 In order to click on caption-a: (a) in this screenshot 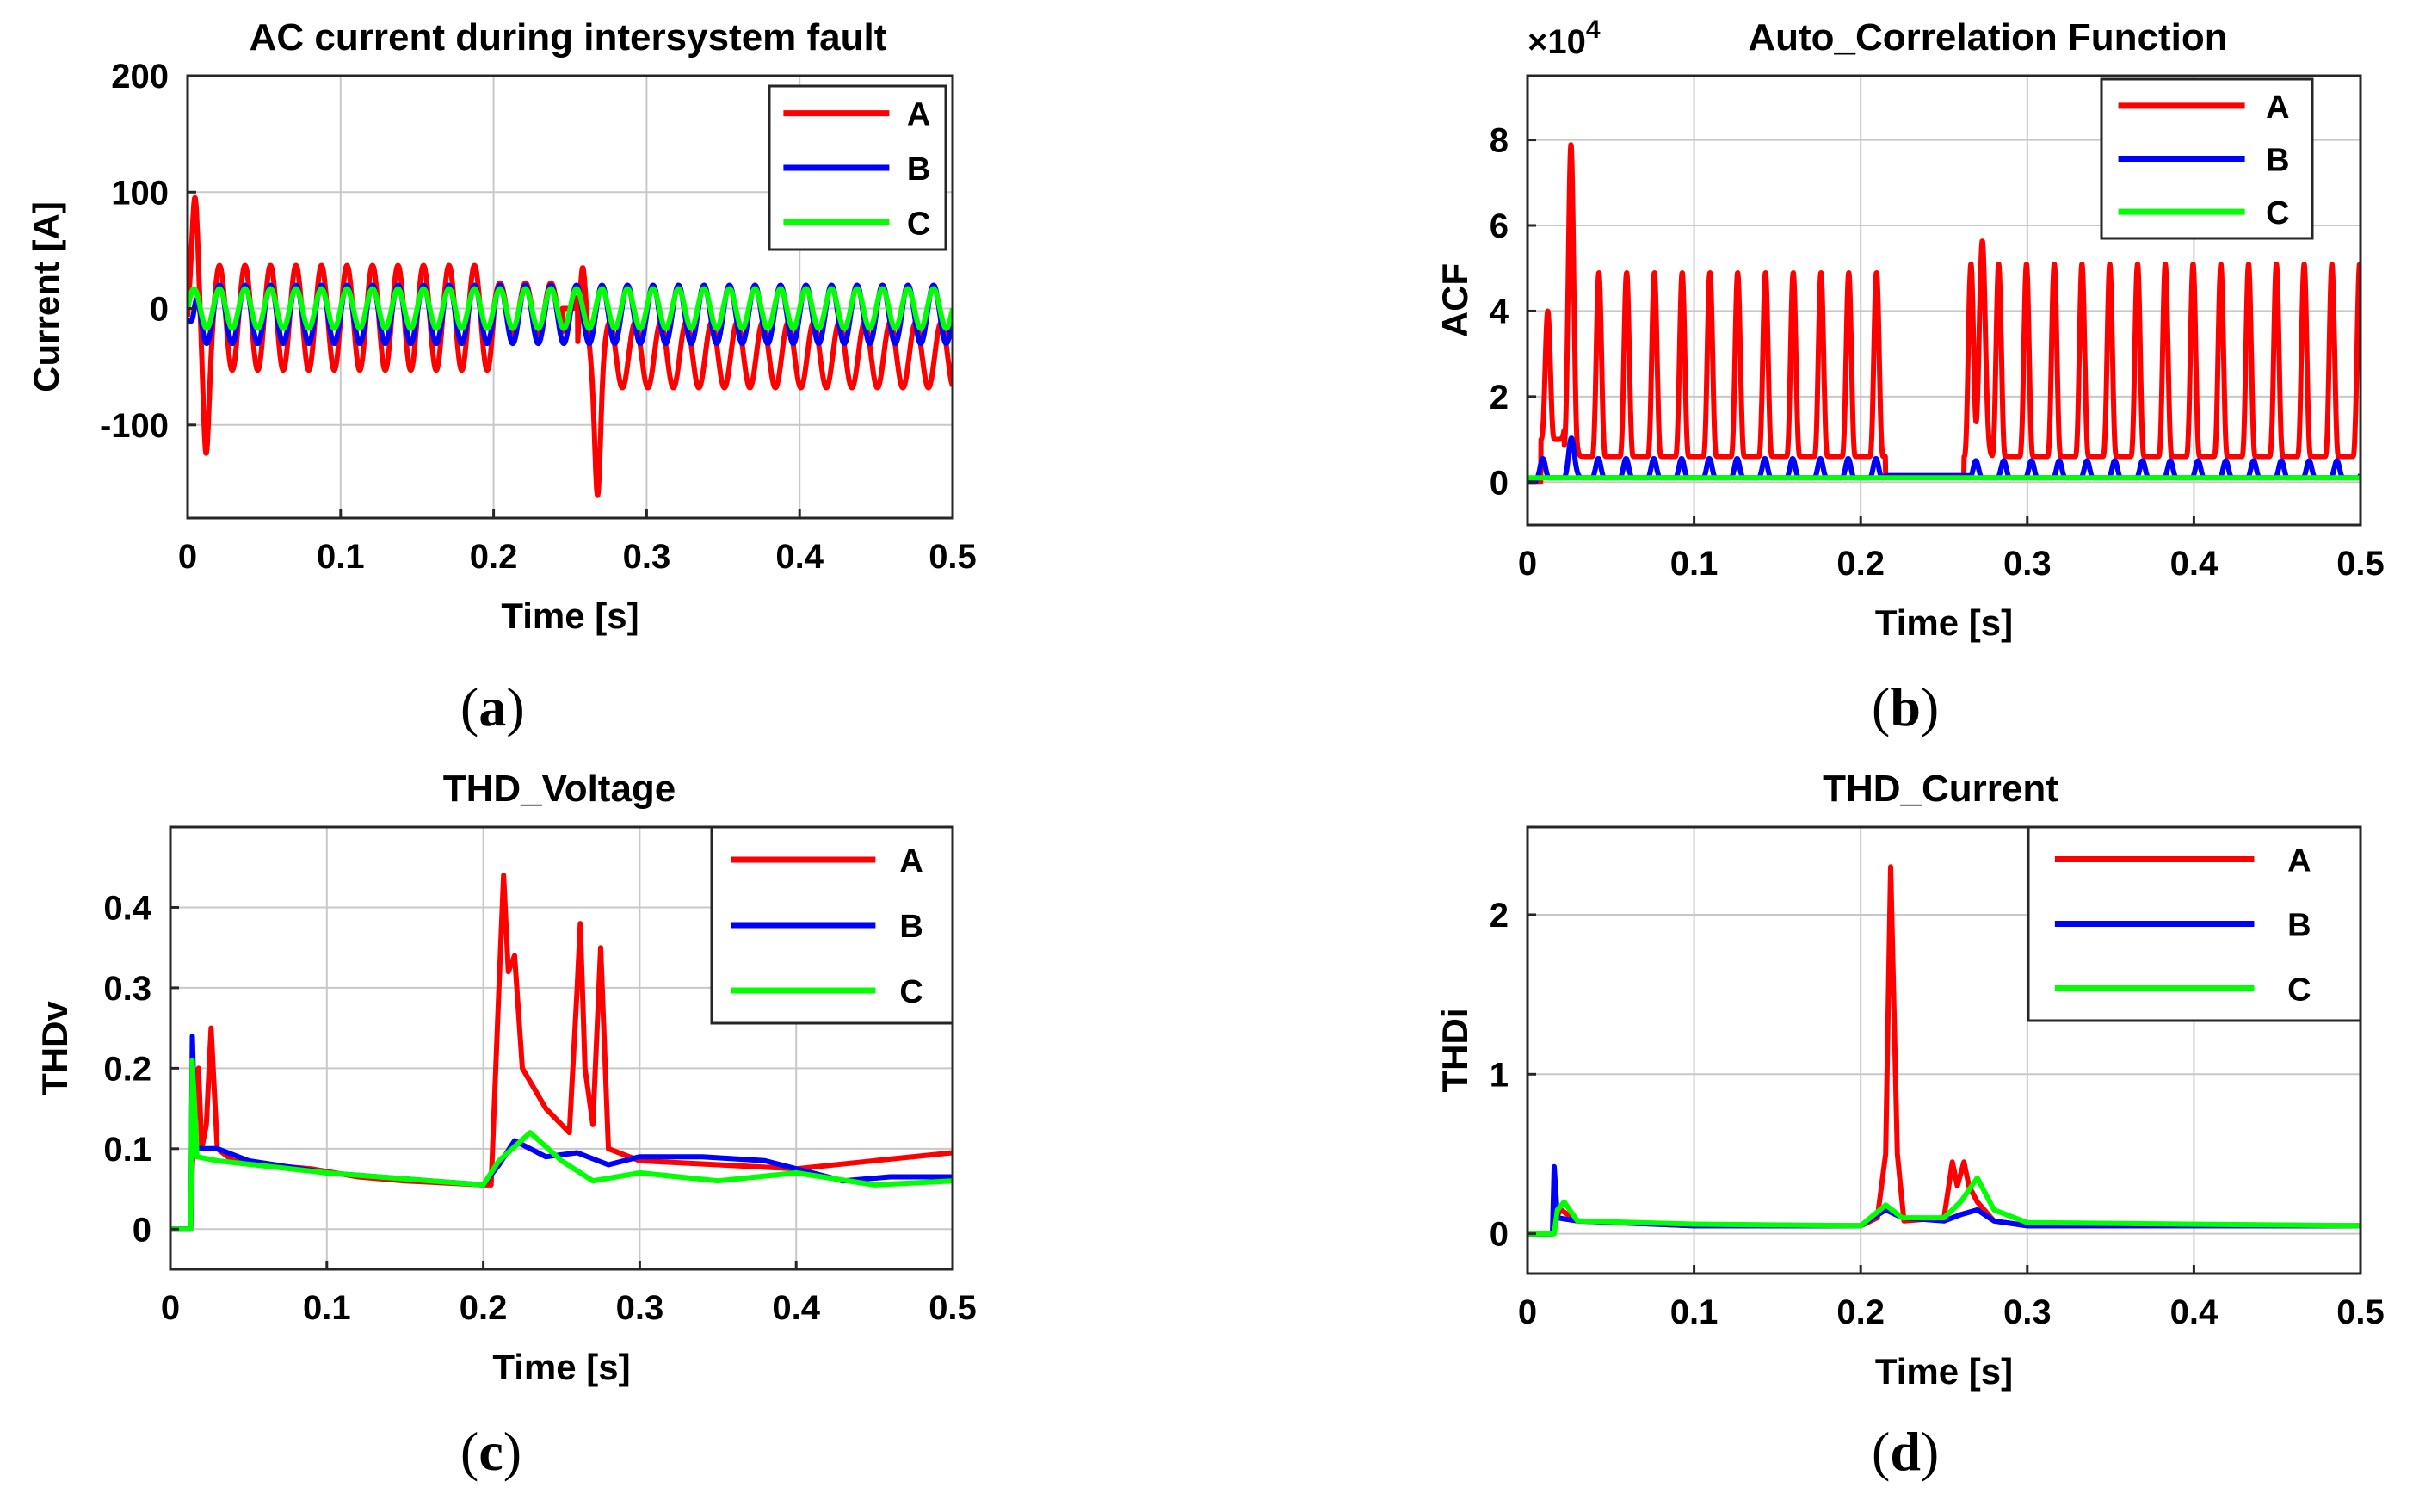, I will do `click(492, 706)`.